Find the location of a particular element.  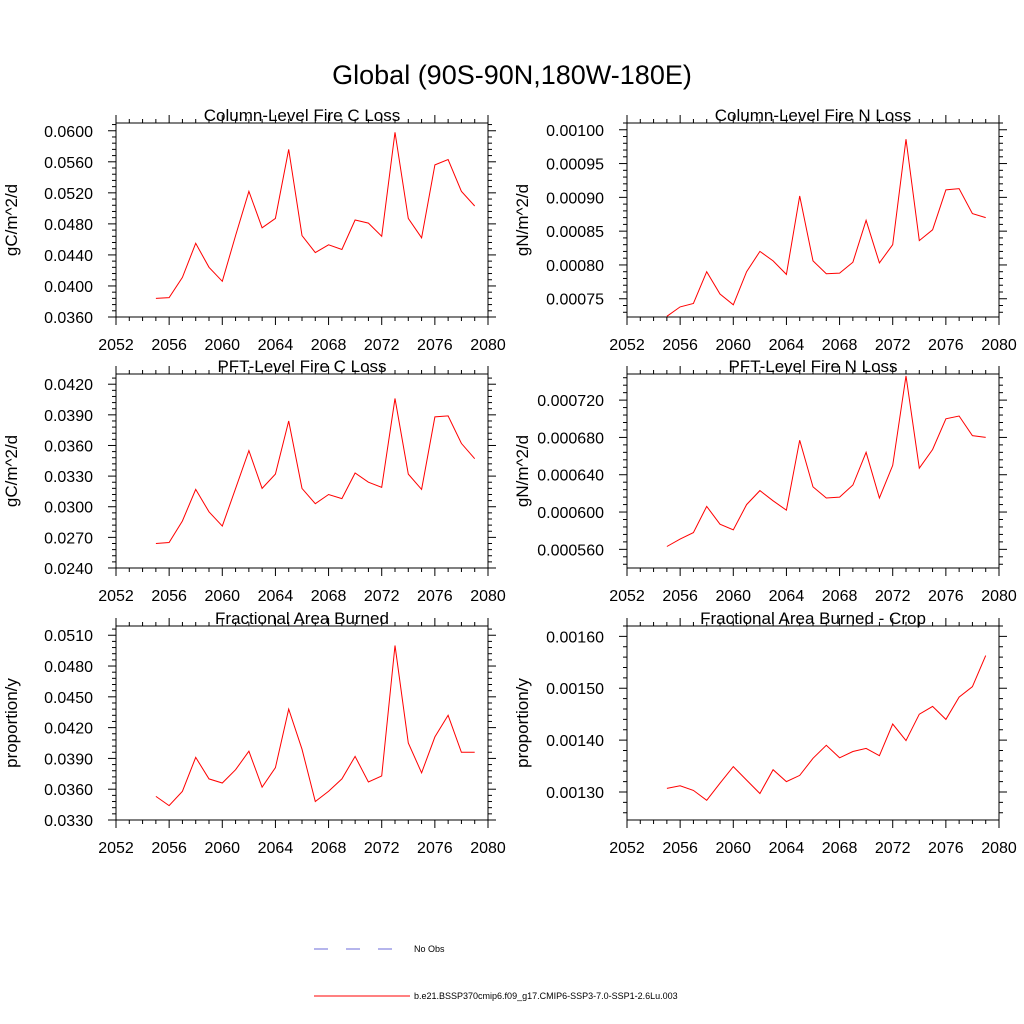

figure-title: Global (90S-90N,180W-180E) is located at coordinates (512, 75).